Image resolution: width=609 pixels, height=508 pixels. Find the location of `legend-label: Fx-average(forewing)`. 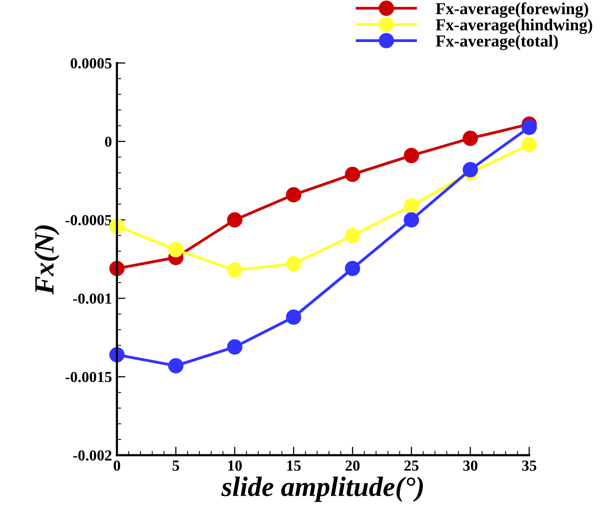

legend-label: Fx-average(forewing) is located at coordinates (512, 10).